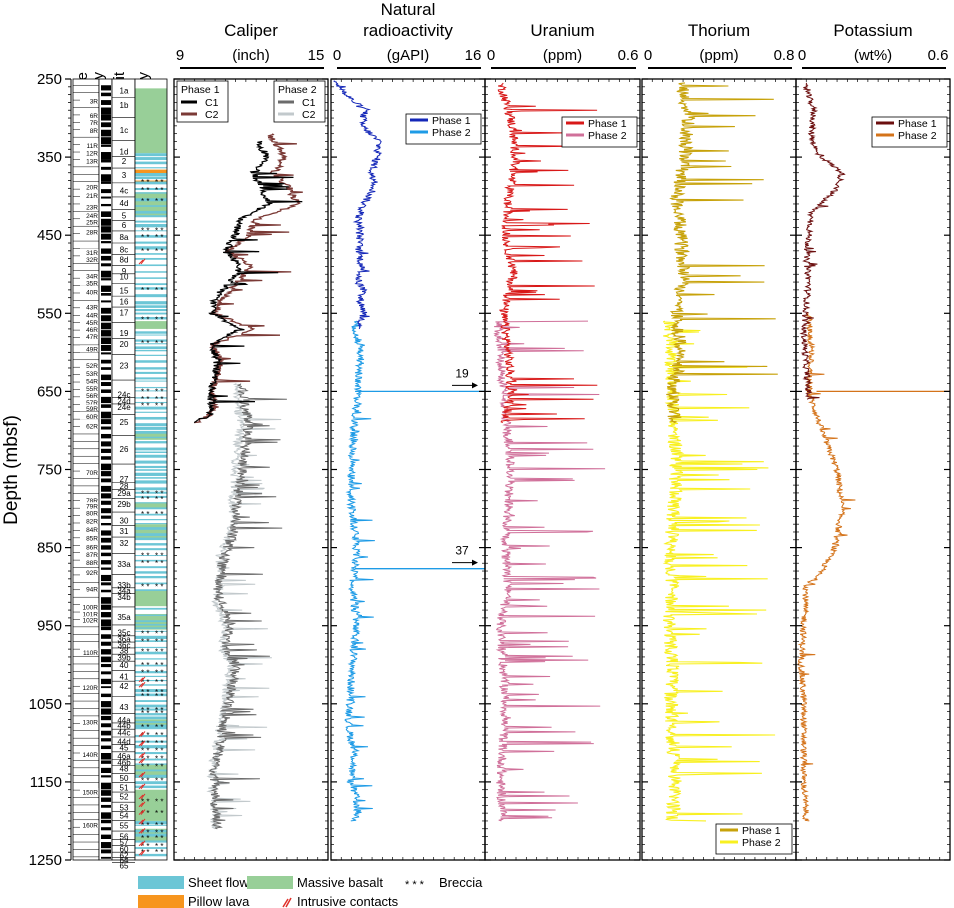 This screenshot has width=954, height=908. I want to click on core-label: 102R, so click(90, 621).